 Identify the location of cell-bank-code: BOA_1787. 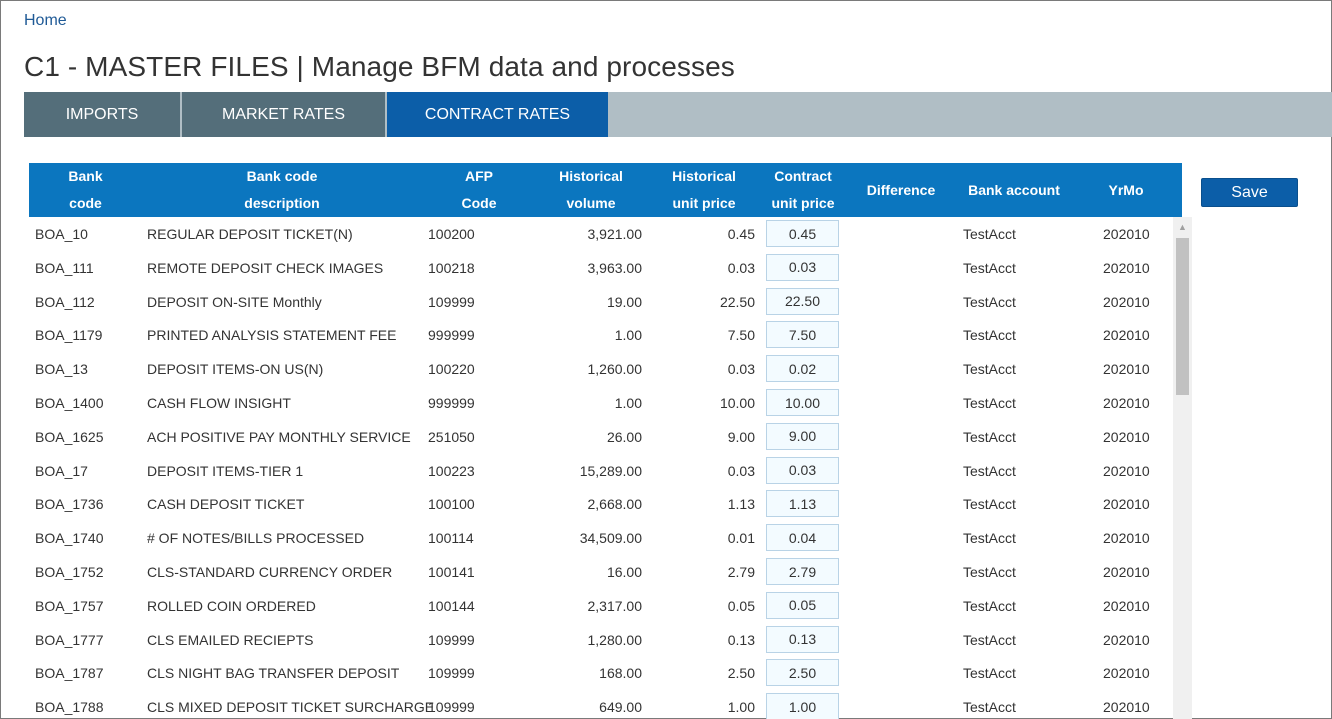
(69, 673).